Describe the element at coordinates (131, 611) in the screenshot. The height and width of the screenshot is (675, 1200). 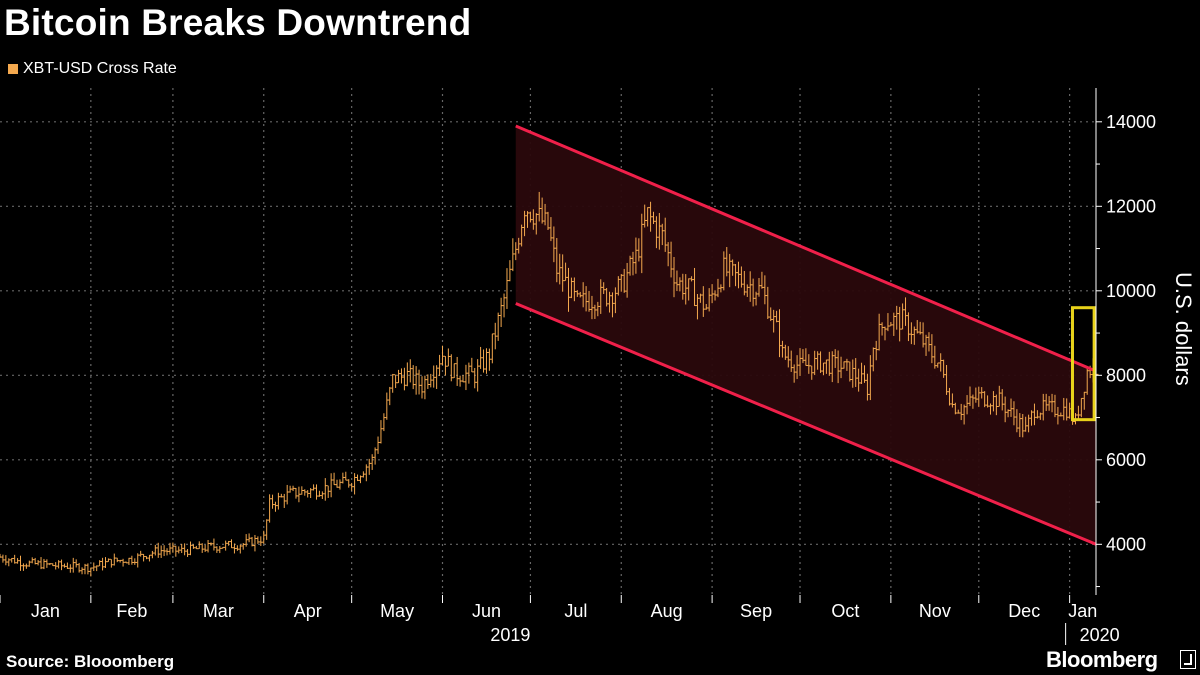
I see `x-month-label: Feb` at that location.